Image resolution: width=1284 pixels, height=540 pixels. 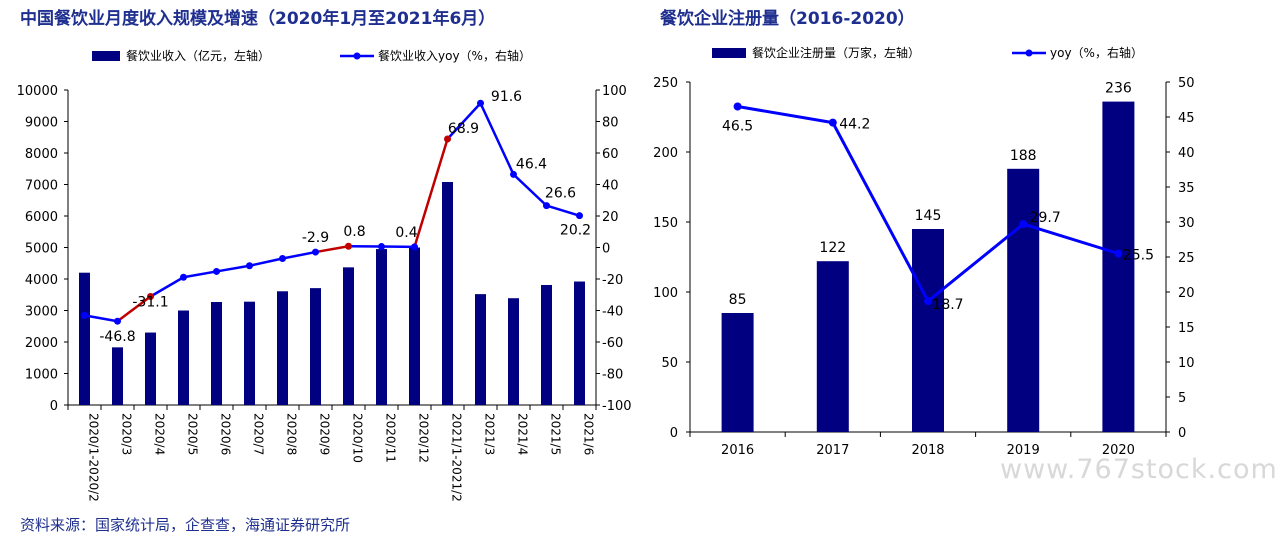 I want to click on left-tick-label: 7000, so click(x=41, y=186).